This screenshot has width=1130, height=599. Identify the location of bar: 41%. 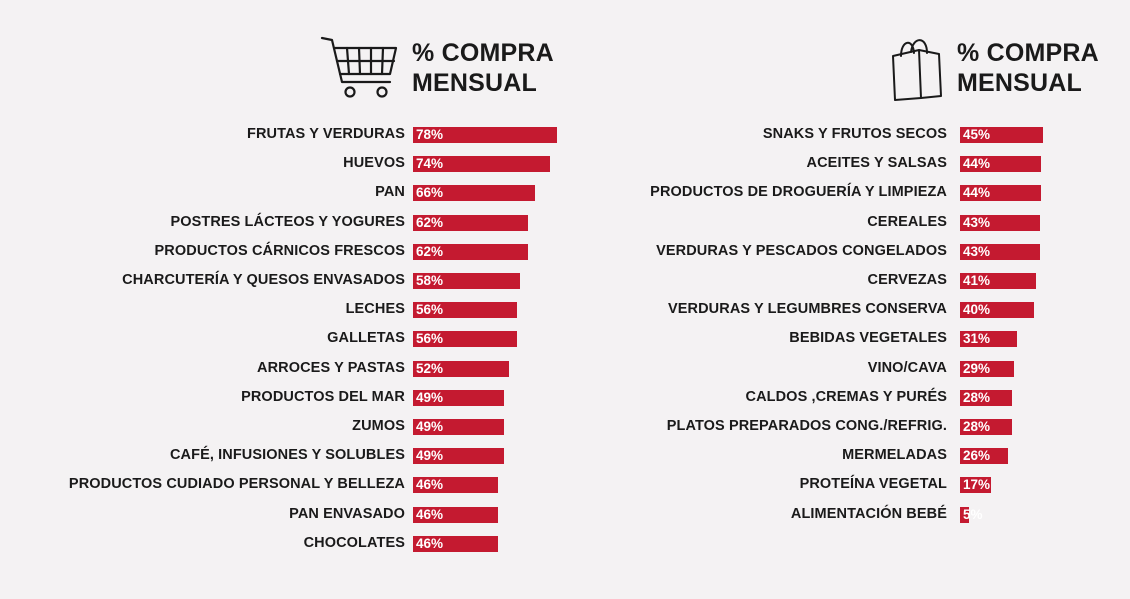
(998, 281).